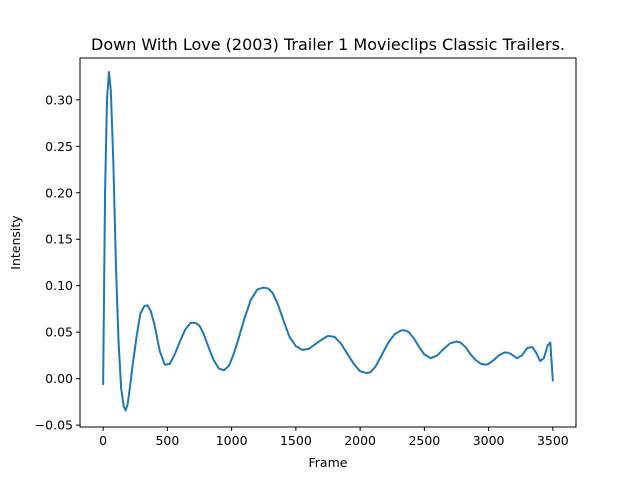 This screenshot has height=480, width=640. Describe the element at coordinates (59, 239) in the screenshot. I see `y-tick-label: 0.15` at that location.